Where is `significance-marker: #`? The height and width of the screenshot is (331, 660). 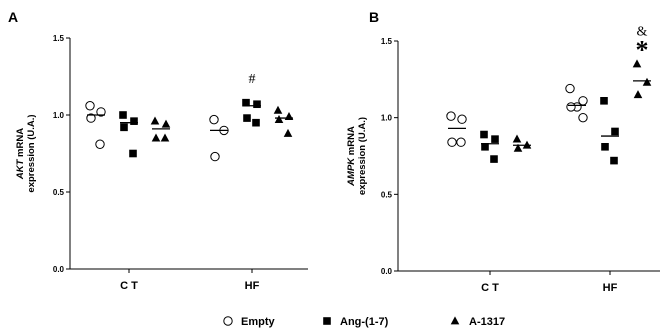
significance-marker: # is located at coordinates (252, 79).